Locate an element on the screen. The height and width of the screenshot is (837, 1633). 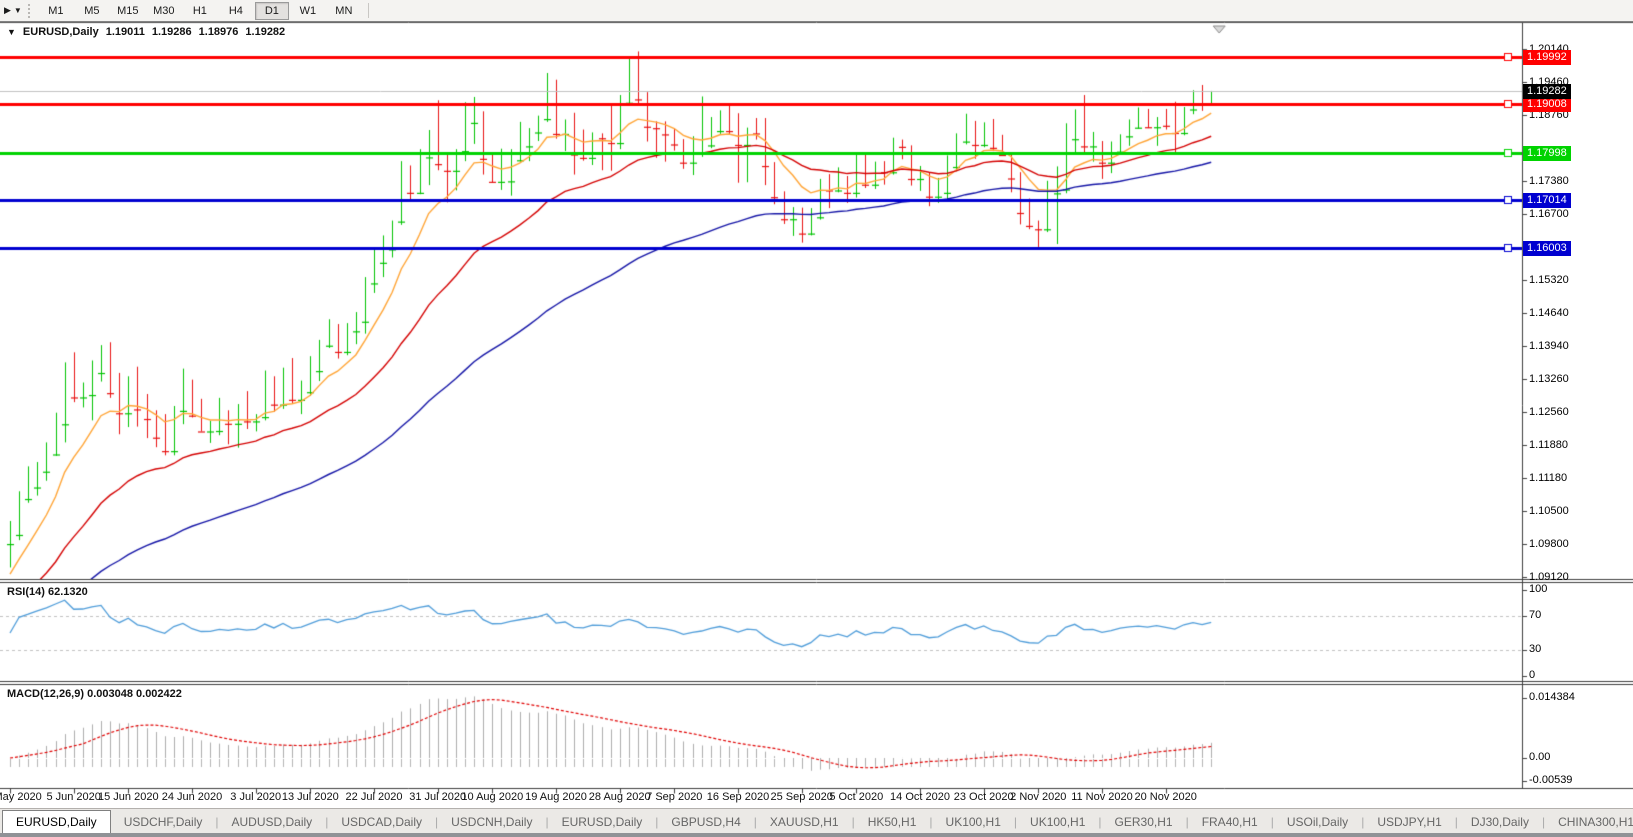
time-axis-label: 5 Oct 2020 is located at coordinates (856, 797).